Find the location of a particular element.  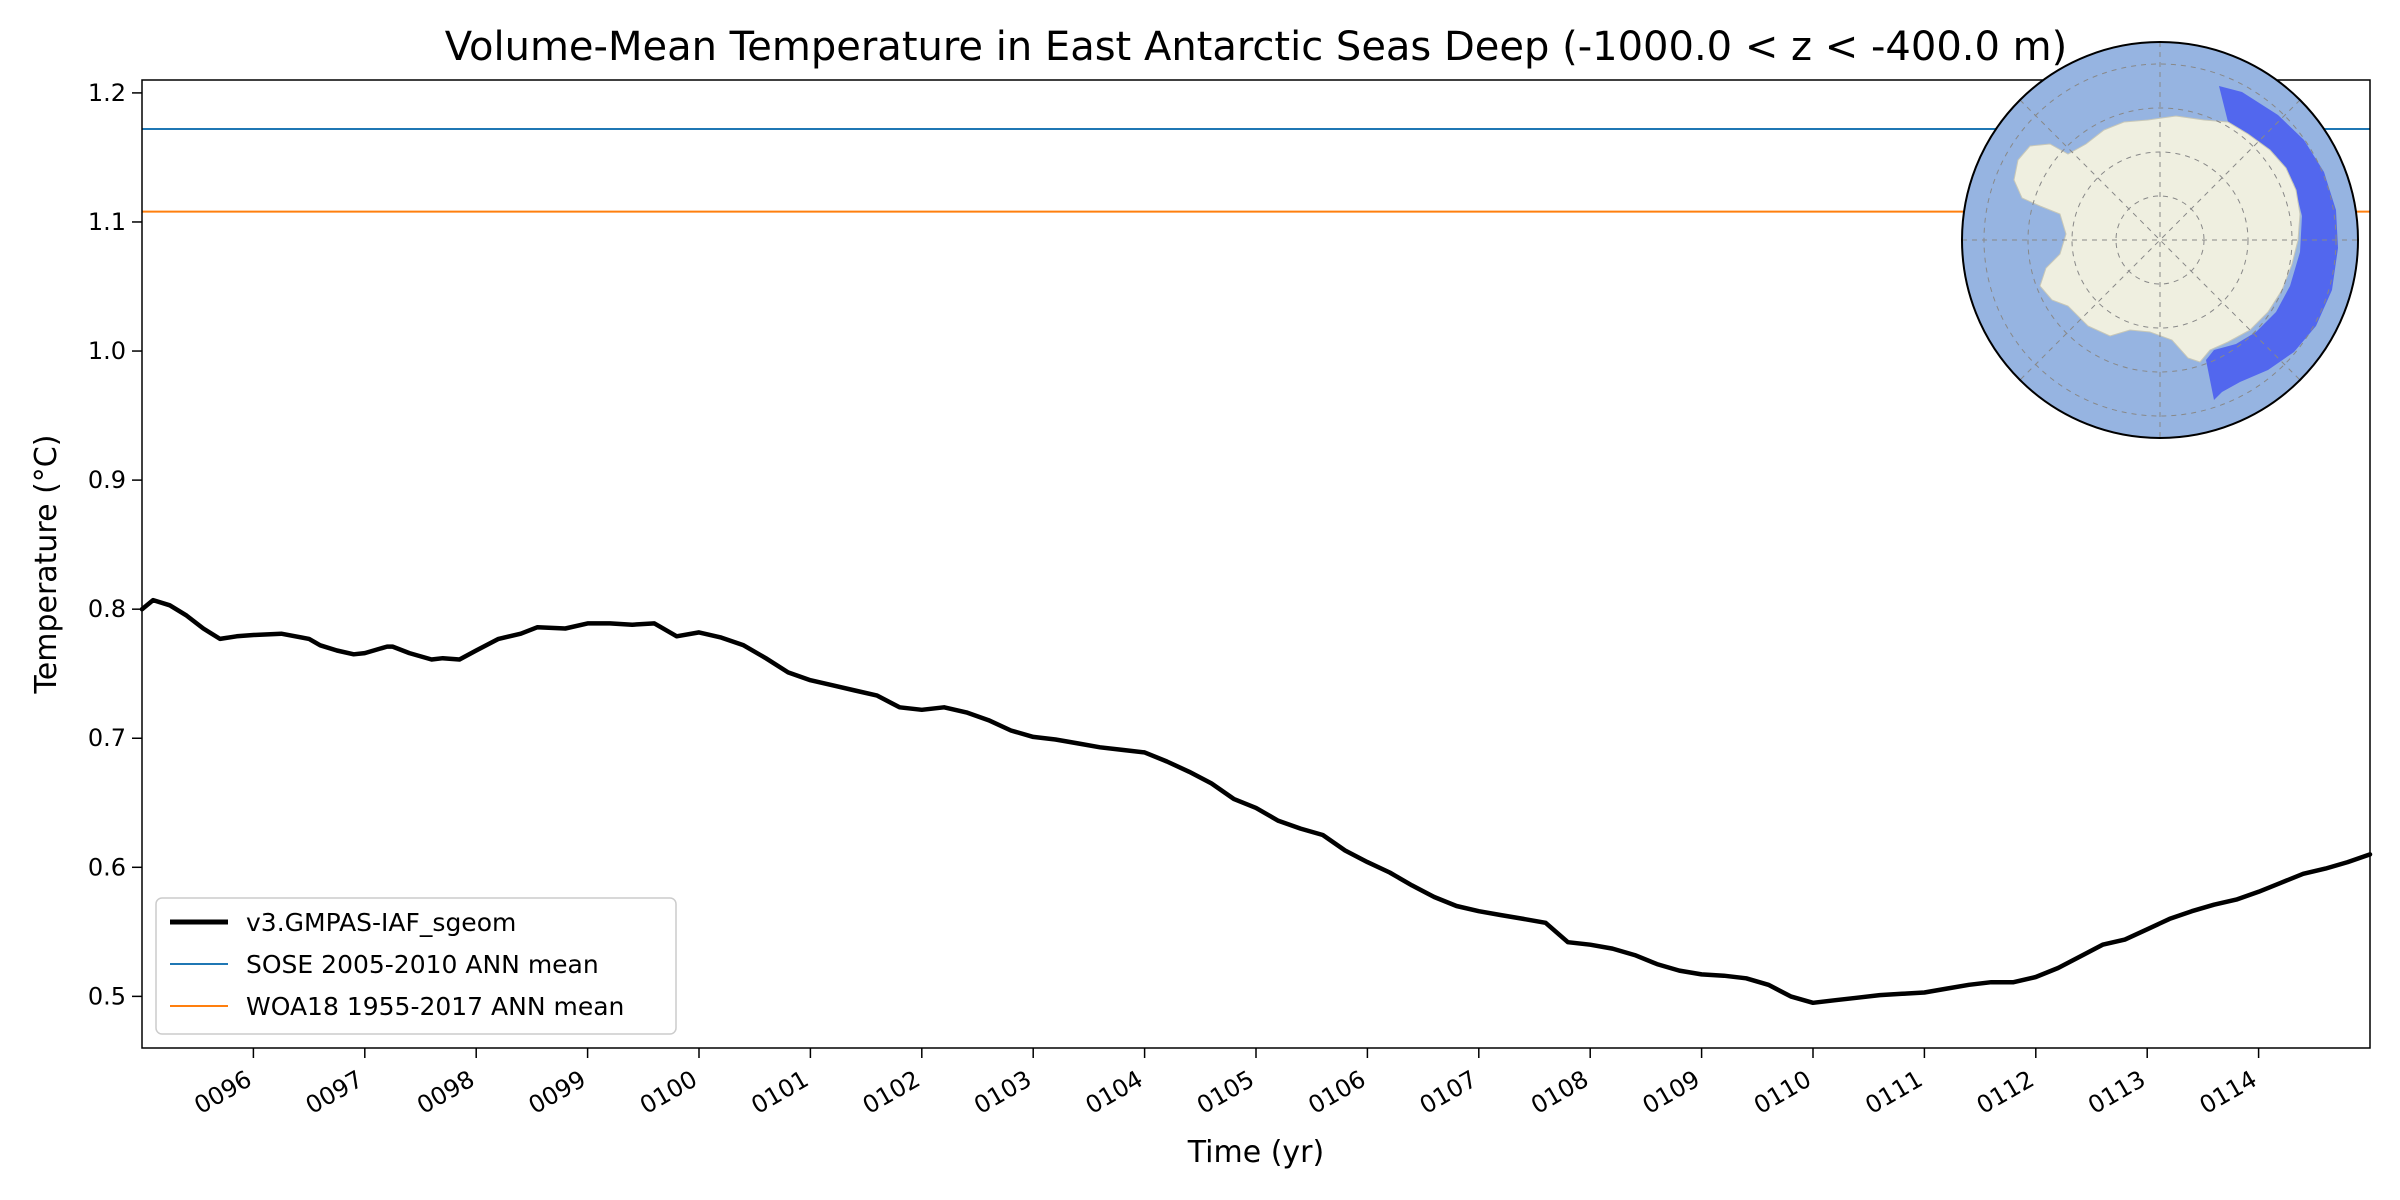

y-tick-label: 1.1 is located at coordinates (107, 222).